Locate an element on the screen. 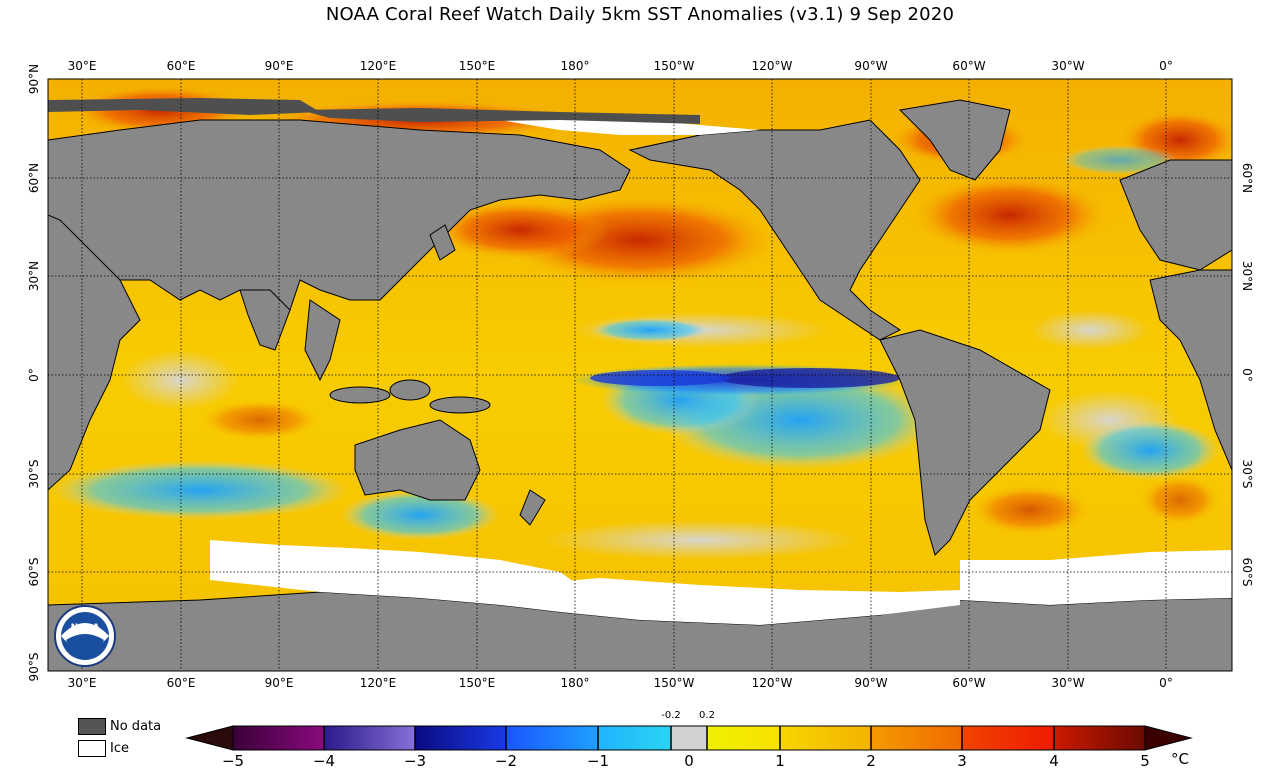 Image resolution: width=1280 pixels, height=777 pixels. north-america-land is located at coordinates (774, 230).